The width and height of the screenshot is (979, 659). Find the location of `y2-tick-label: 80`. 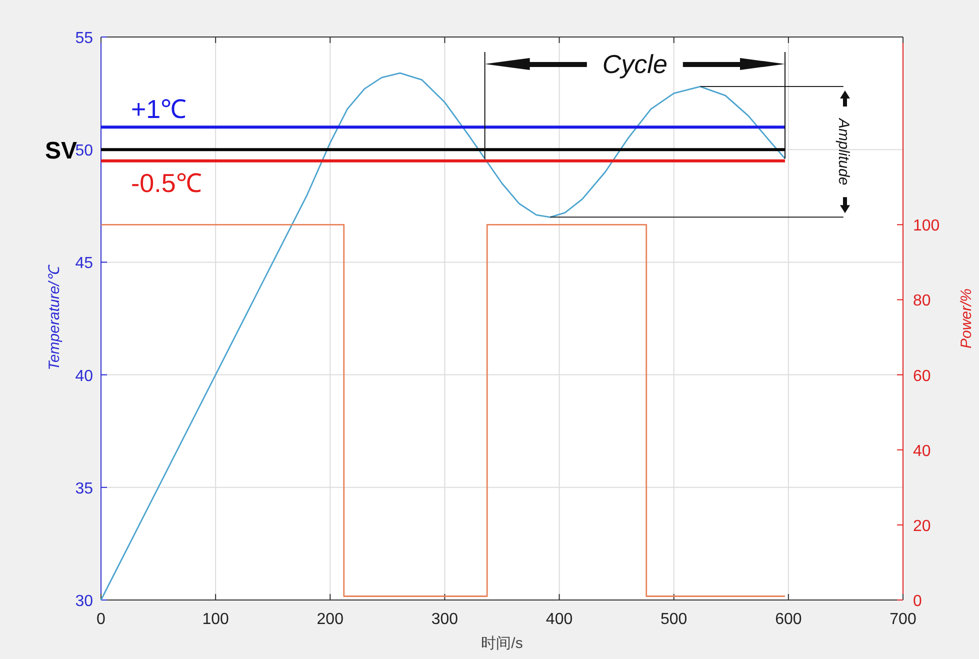

y2-tick-label: 80 is located at coordinates (922, 301).